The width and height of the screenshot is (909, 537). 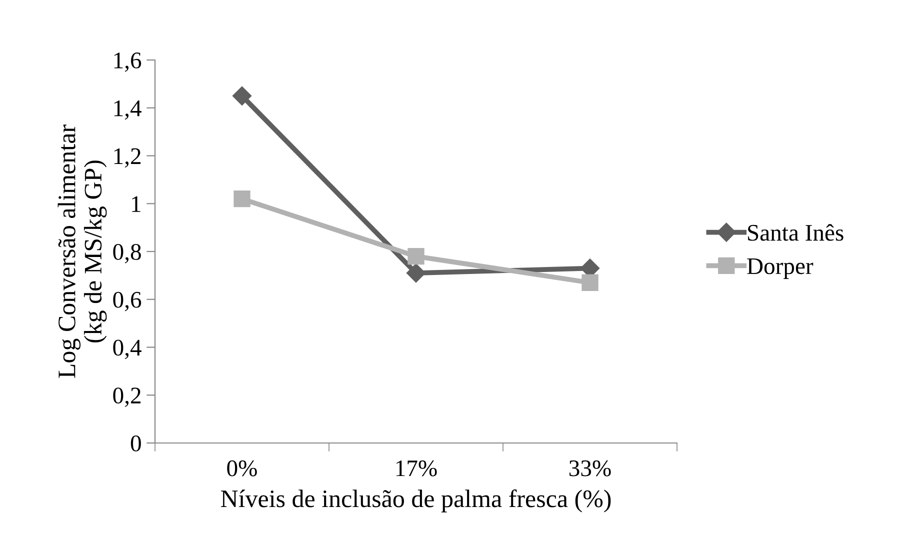 I want to click on y-axis-title: Log Conversão alimentar (kg de MS/kg GP), so click(x=82, y=251).